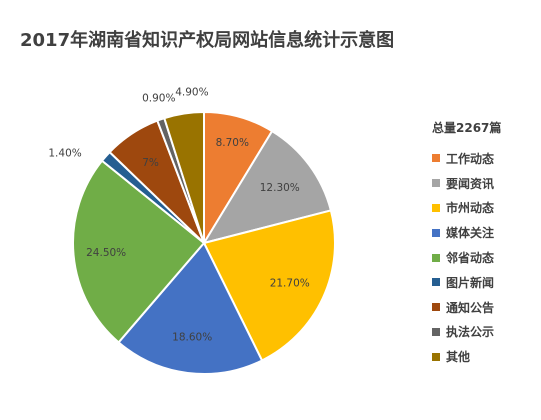 The width and height of the screenshot is (541, 420). Describe the element at coordinates (470, 307) in the screenshot. I see `legend-label: 通知公告` at that location.